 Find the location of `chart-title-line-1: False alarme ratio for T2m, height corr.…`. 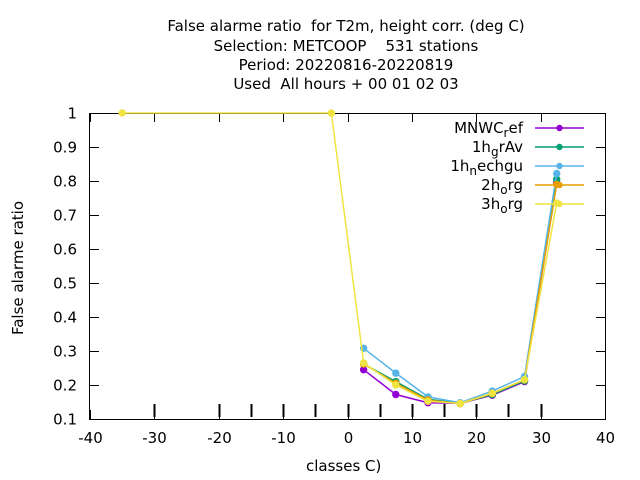

chart-title-line-1: False alarme ratio for T2m, height corr.… is located at coordinates (346, 26).